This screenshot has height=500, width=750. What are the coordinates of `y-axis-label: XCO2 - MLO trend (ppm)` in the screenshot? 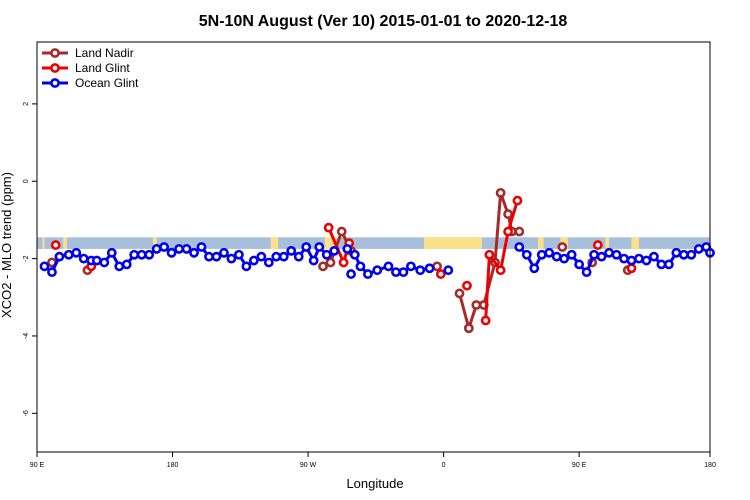 It's located at (7, 245).